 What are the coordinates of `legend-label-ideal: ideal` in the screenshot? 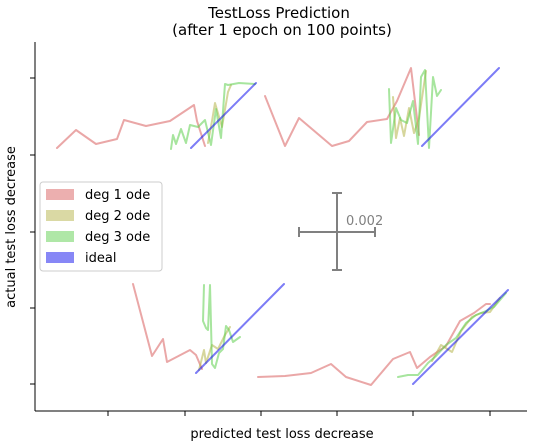 It's located at (100, 258).